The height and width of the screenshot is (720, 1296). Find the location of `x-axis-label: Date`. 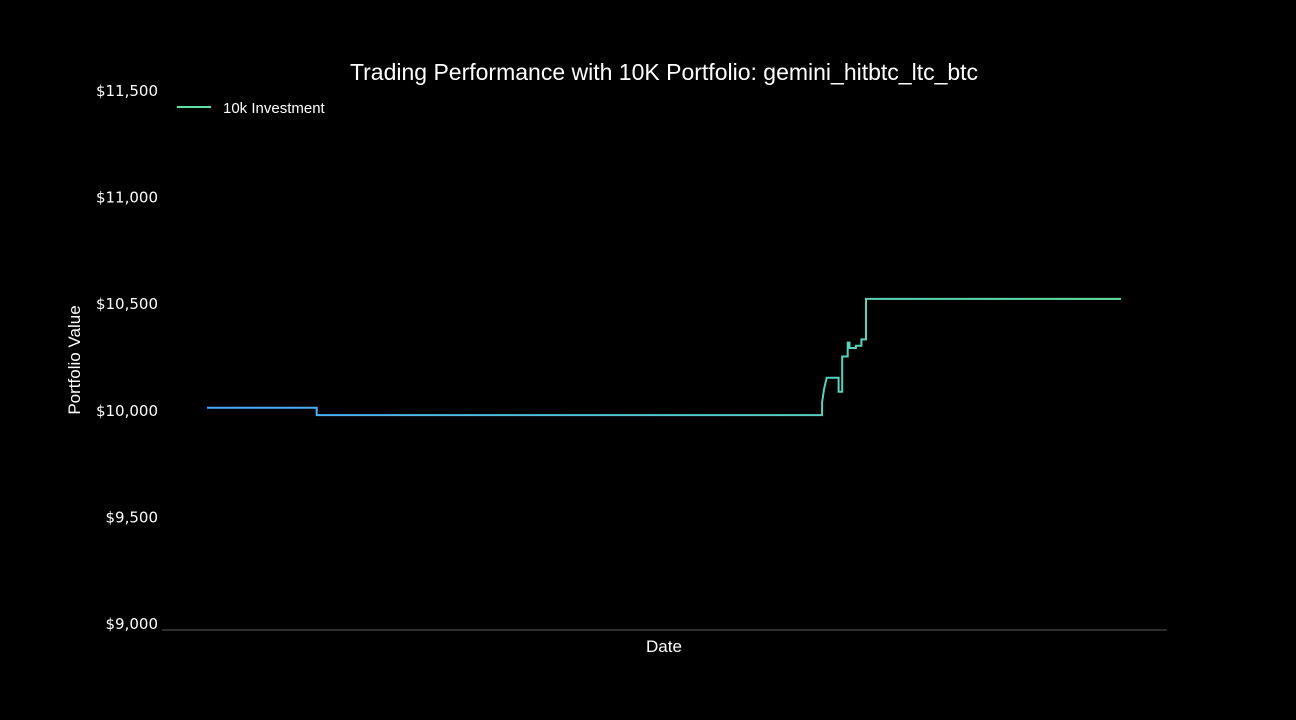

x-axis-label: Date is located at coordinates (664, 646).